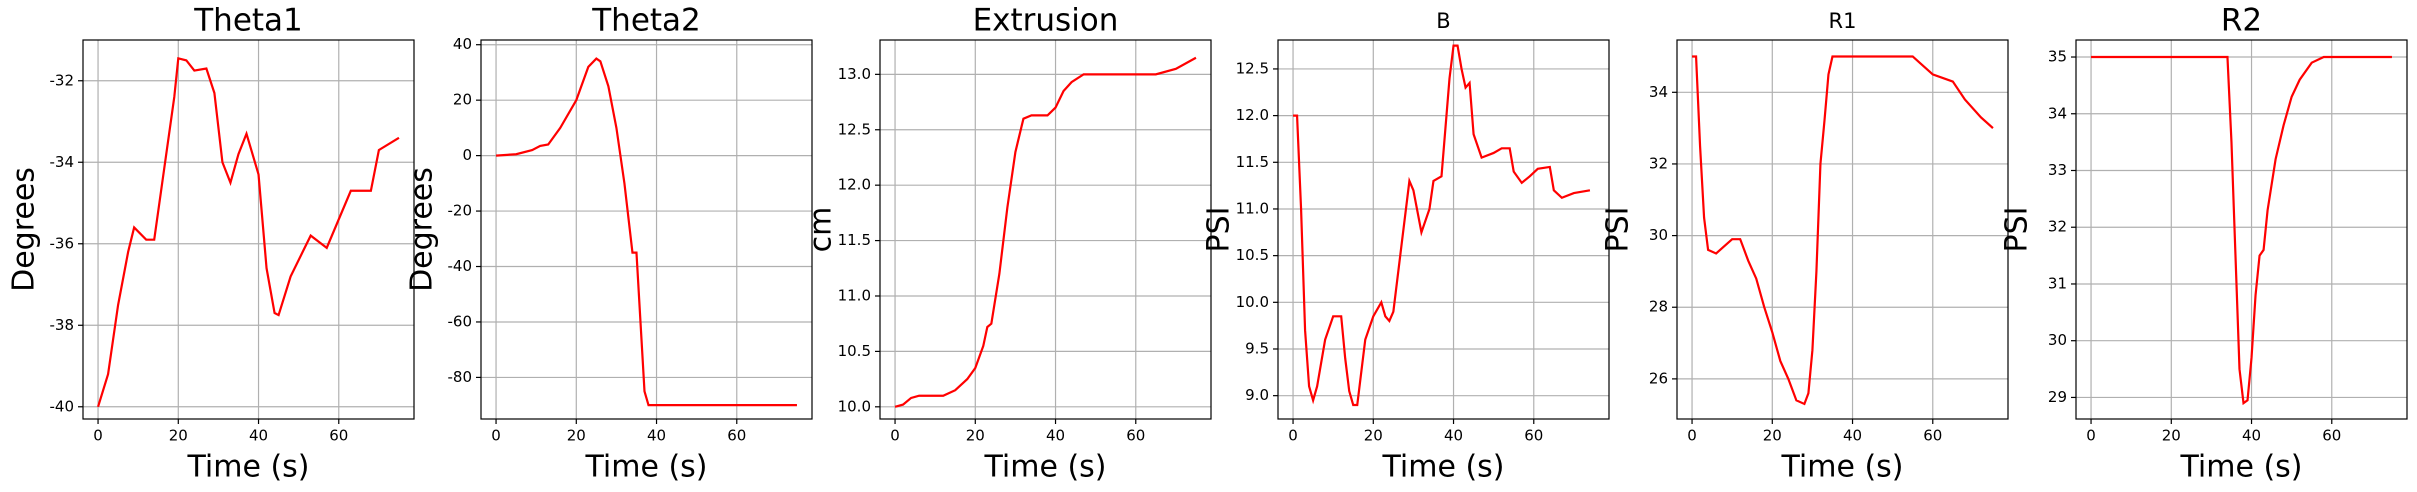 Image resolution: width=2417 pixels, height=492 pixels. I want to click on y-tick-label: 9.5, so click(1257, 348).